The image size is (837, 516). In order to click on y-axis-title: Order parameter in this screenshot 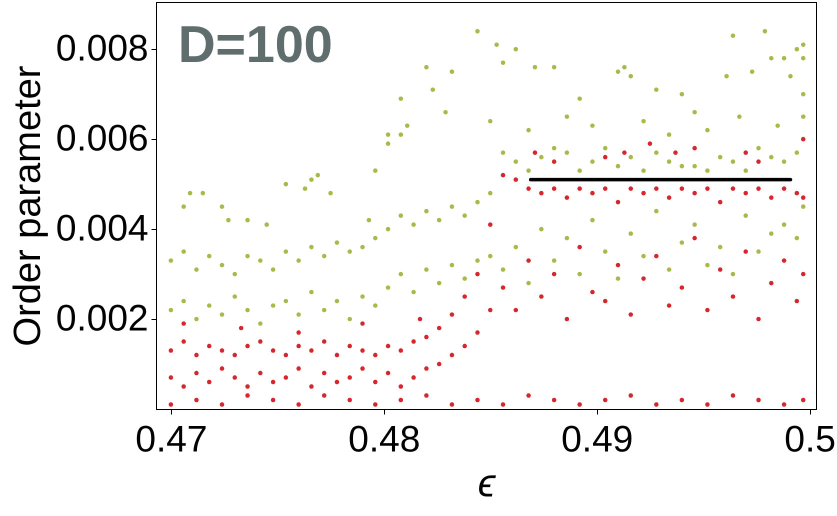, I will do `click(27, 205)`.